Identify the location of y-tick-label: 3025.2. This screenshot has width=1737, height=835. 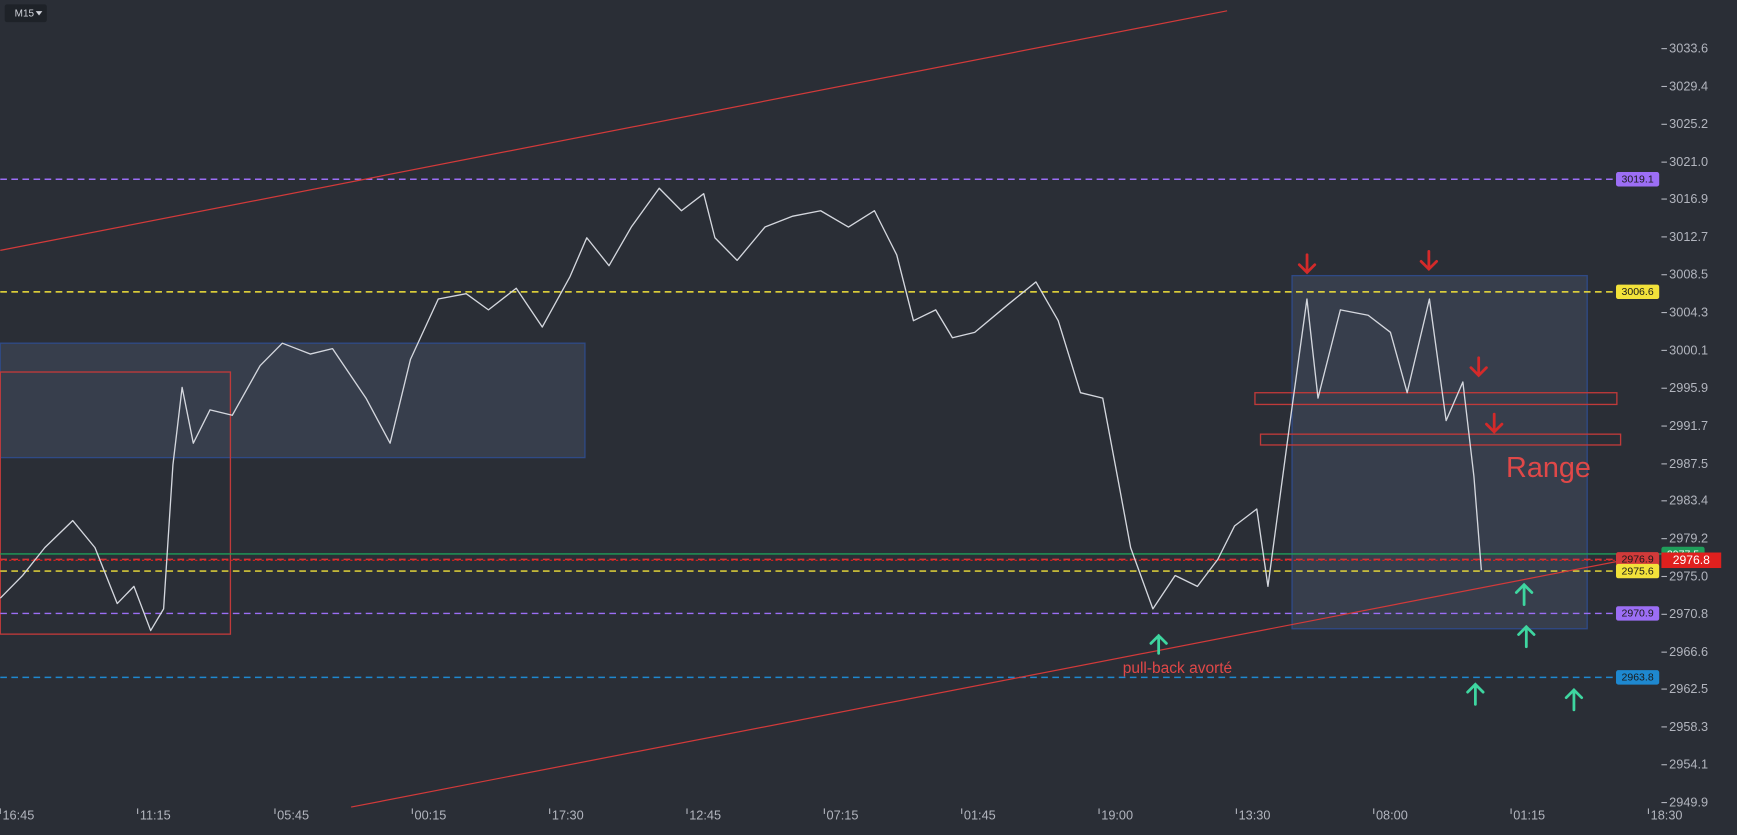
(1688, 123).